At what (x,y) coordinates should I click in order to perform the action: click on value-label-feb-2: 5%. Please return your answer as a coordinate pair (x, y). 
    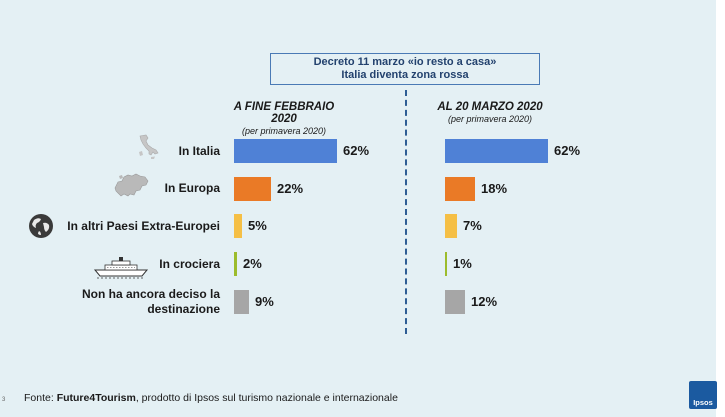
    Looking at the image, I should click on (257, 225).